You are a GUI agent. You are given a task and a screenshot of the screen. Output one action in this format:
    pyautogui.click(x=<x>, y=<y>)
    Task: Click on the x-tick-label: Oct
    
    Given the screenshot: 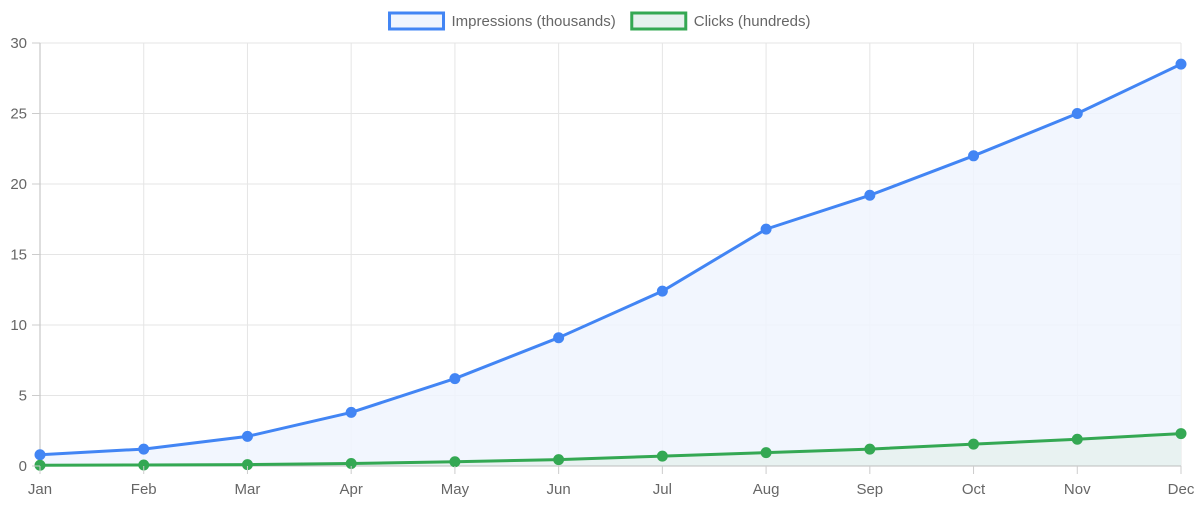 What is the action you would take?
    pyautogui.click(x=974, y=489)
    